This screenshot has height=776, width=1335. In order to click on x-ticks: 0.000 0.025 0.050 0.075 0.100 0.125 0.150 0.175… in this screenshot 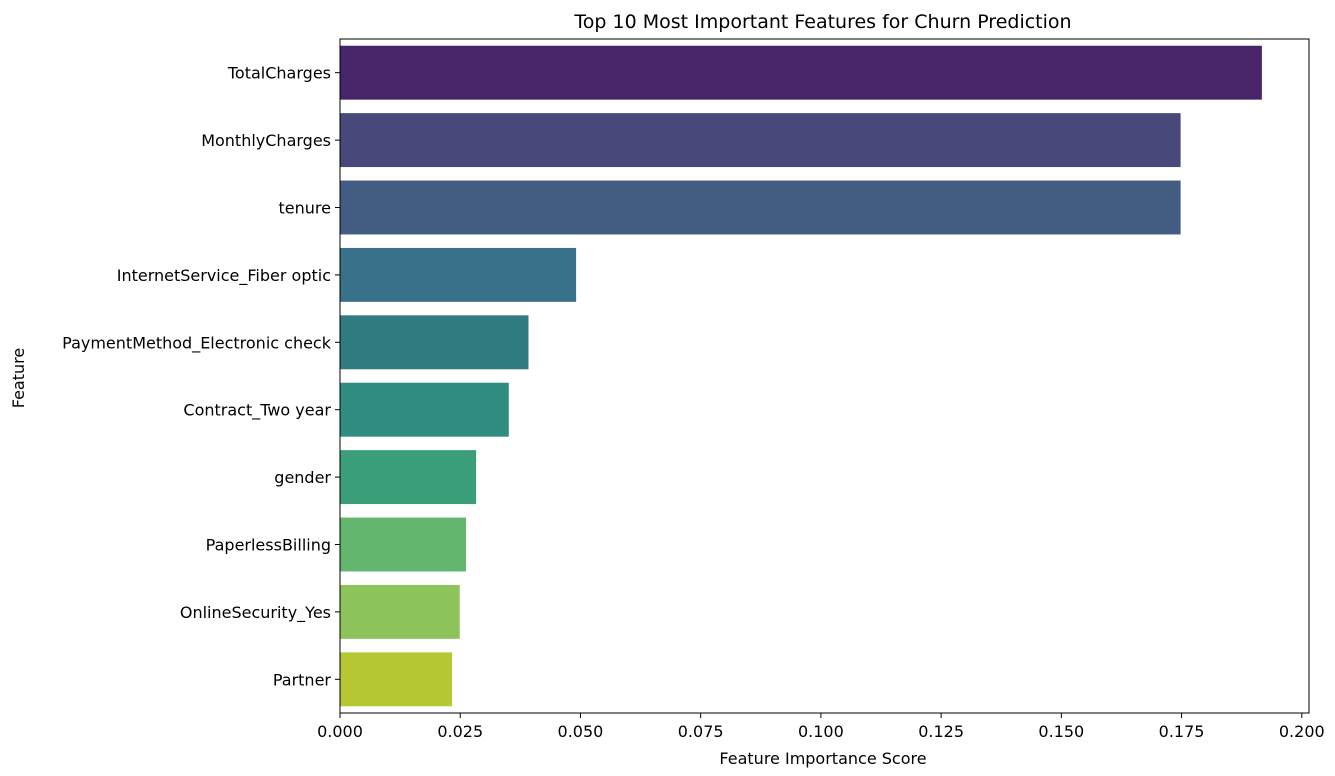, I will do `click(821, 727)`.